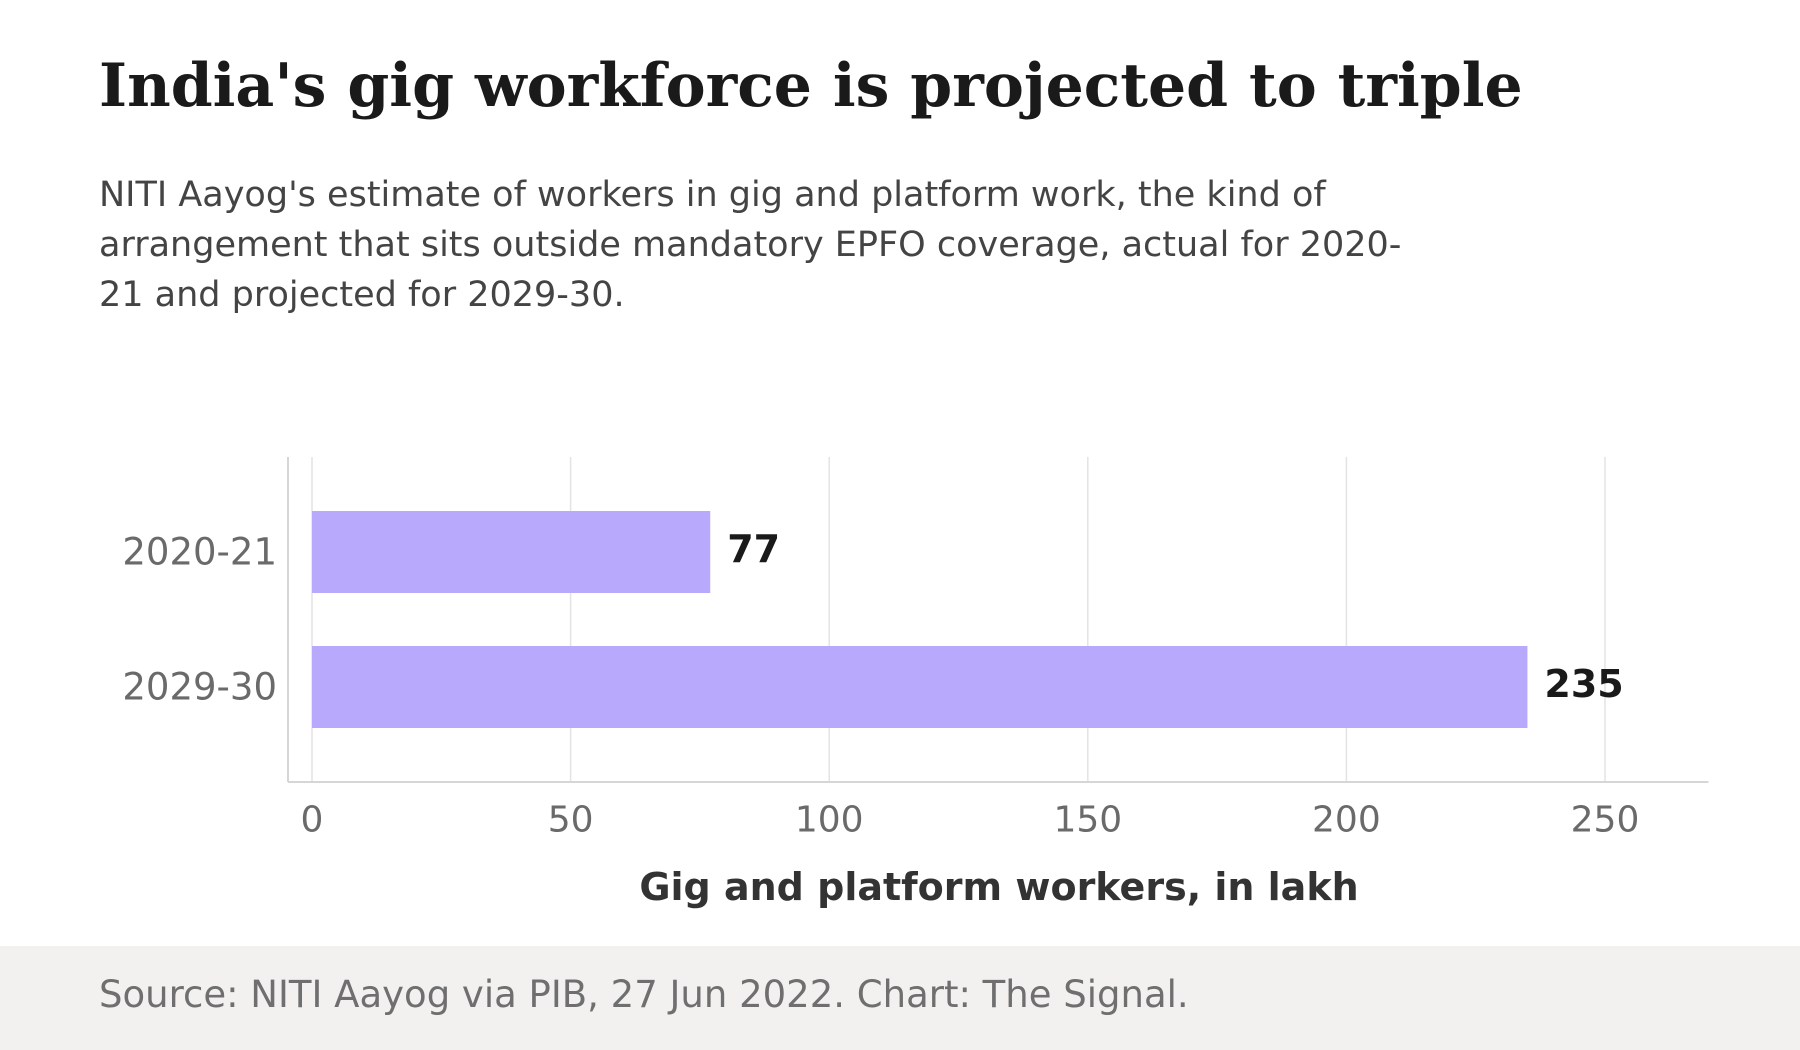  I want to click on x-tick-label: 100, so click(829, 820).